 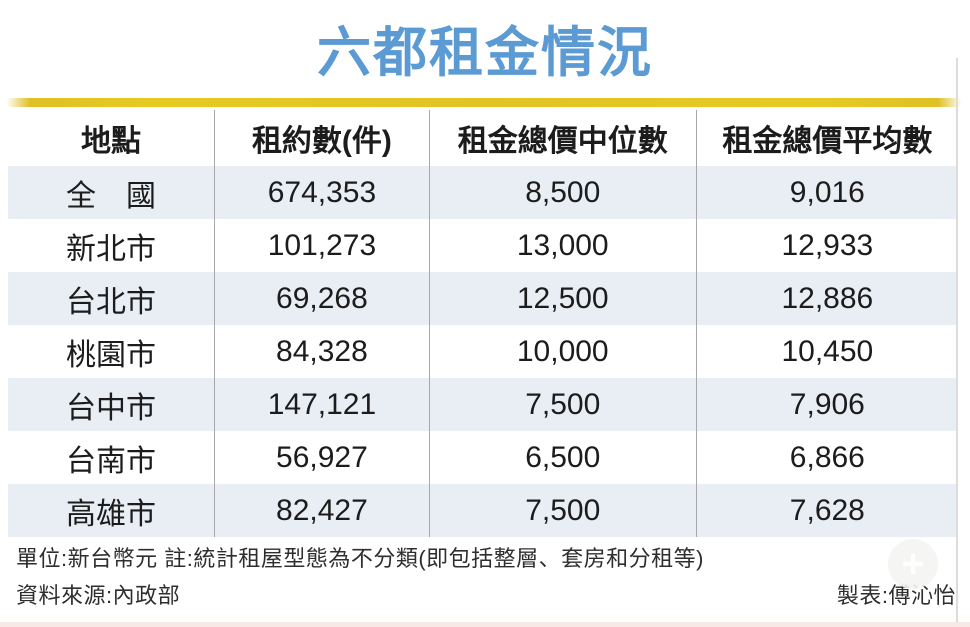 I want to click on header-median: 租金總價中位數, so click(x=563, y=138).